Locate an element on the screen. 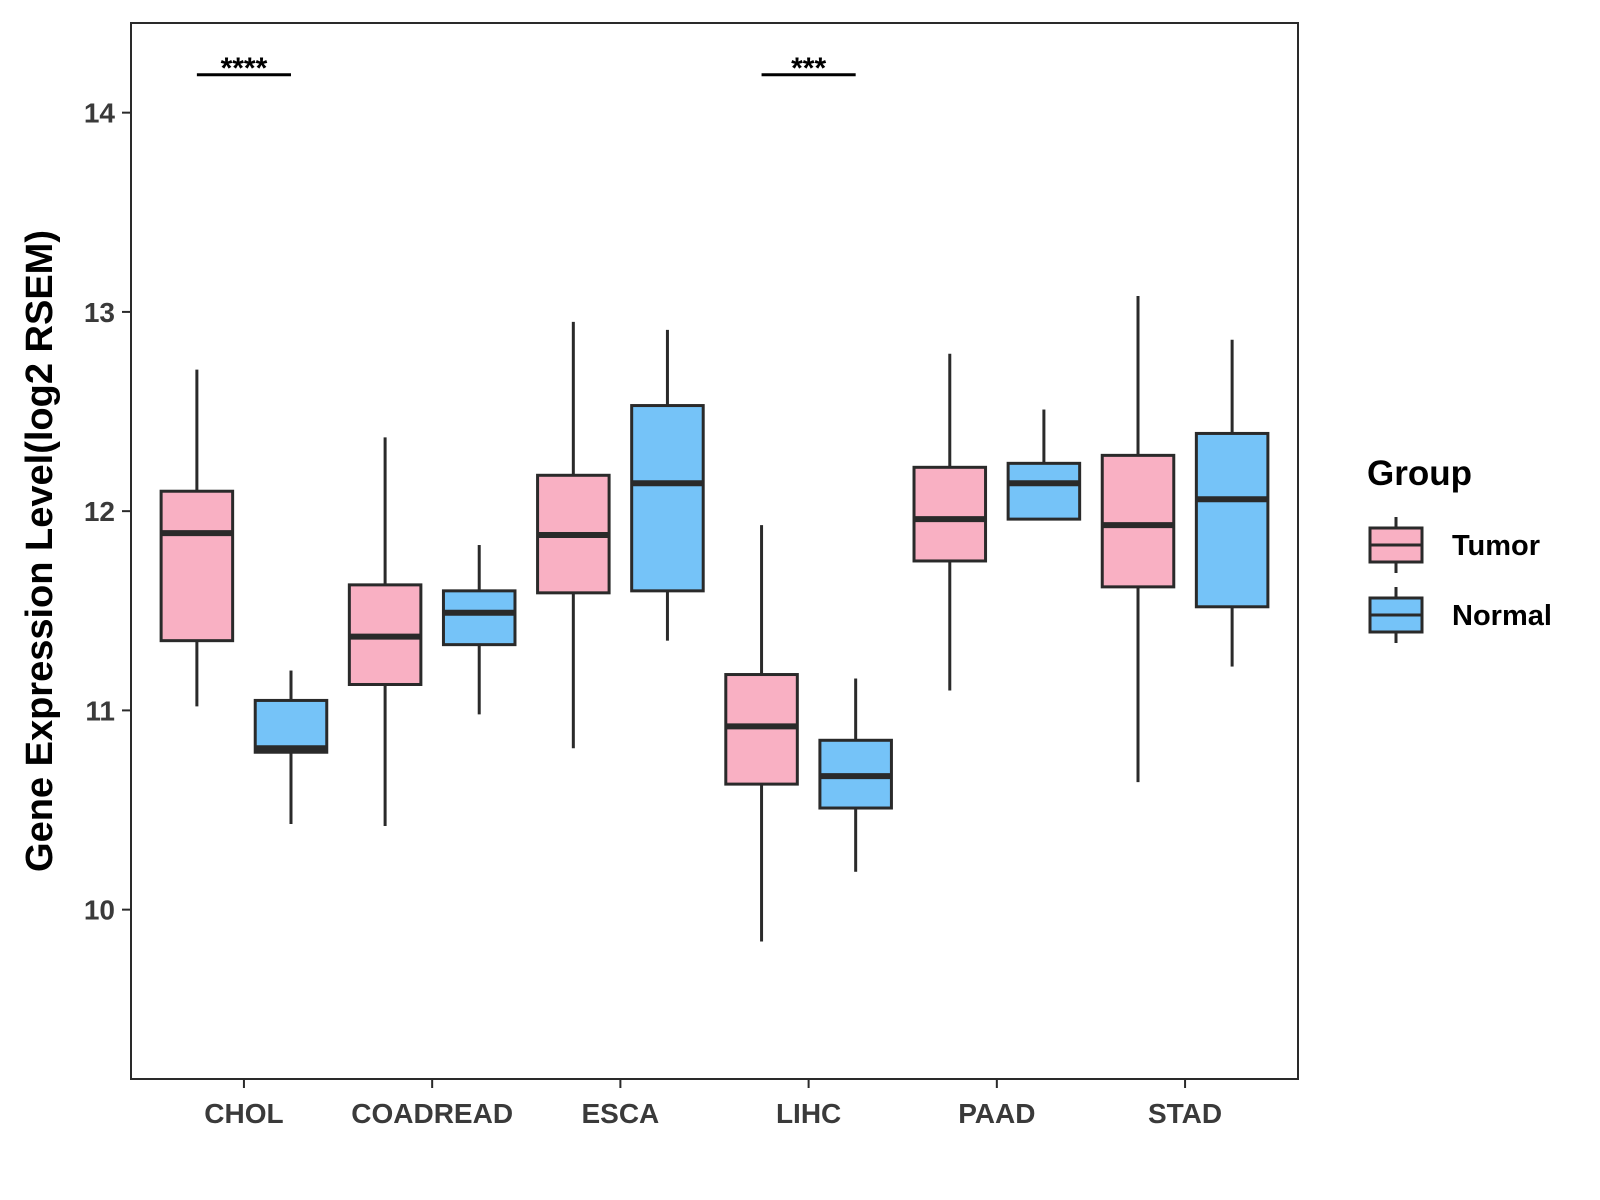 Image resolution: width=1600 pixels, height=1200 pixels. significance-layer: **** *** is located at coordinates (526, 68).